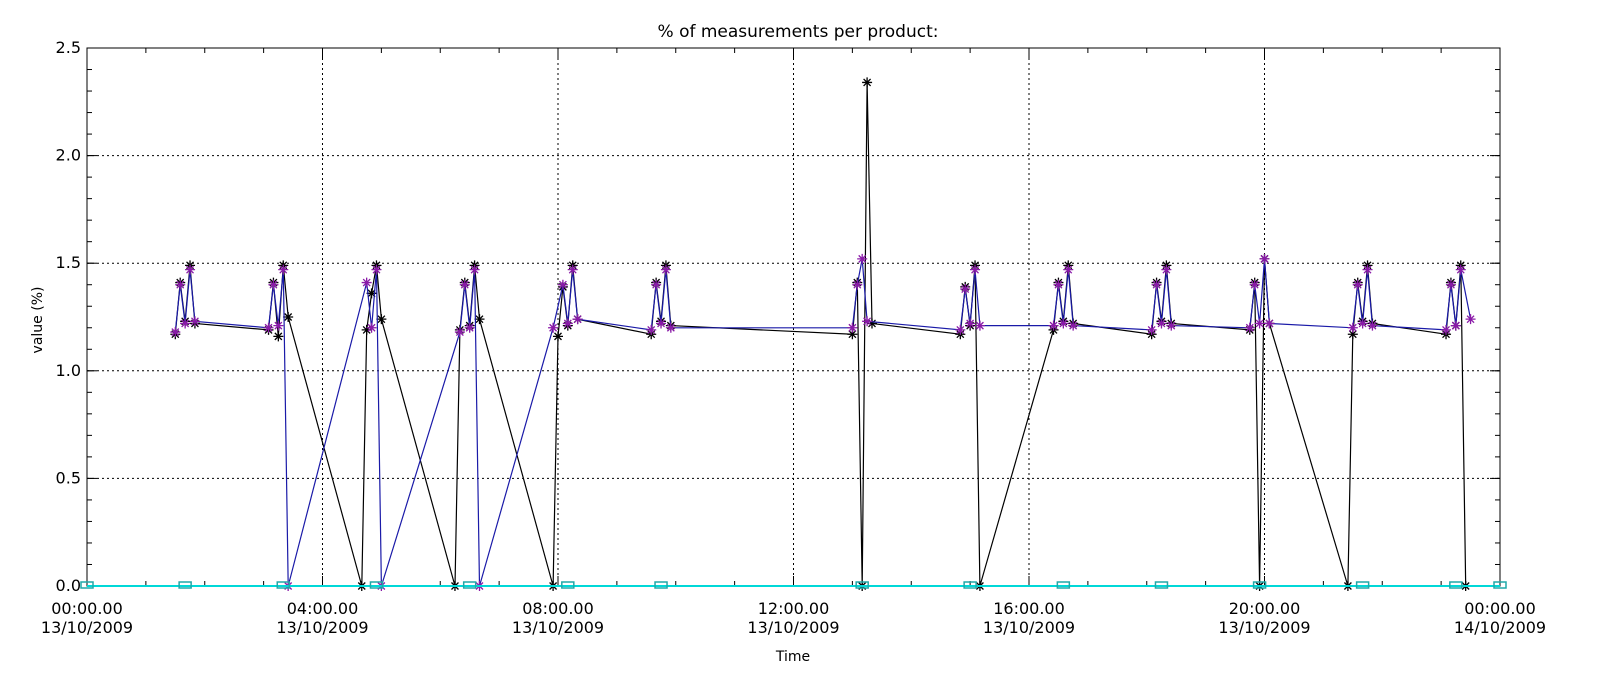 Image resolution: width=1601 pixels, height=679 pixels. I want to click on x-tick-time: 20:00.00, so click(1265, 608).